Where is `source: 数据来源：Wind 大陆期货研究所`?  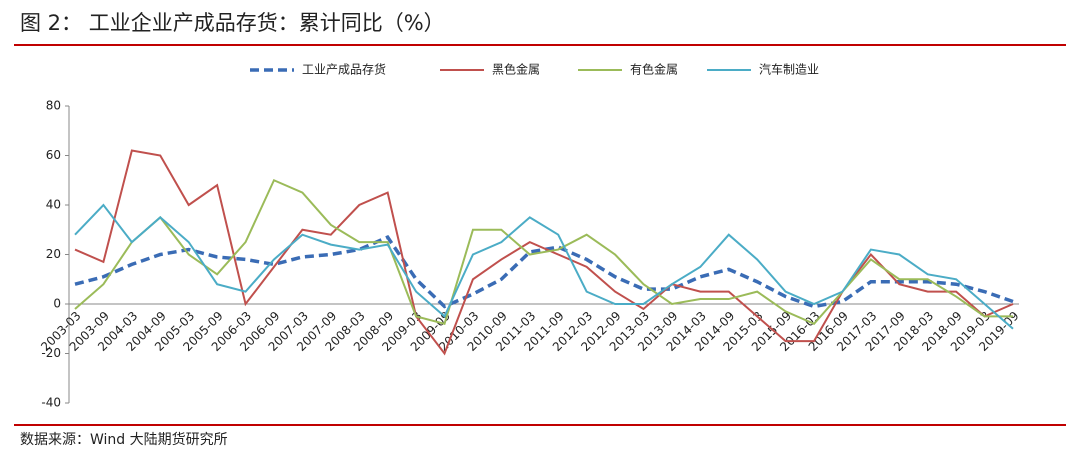 source: 数据来源：Wind 大陆期货研究所 is located at coordinates (124, 439).